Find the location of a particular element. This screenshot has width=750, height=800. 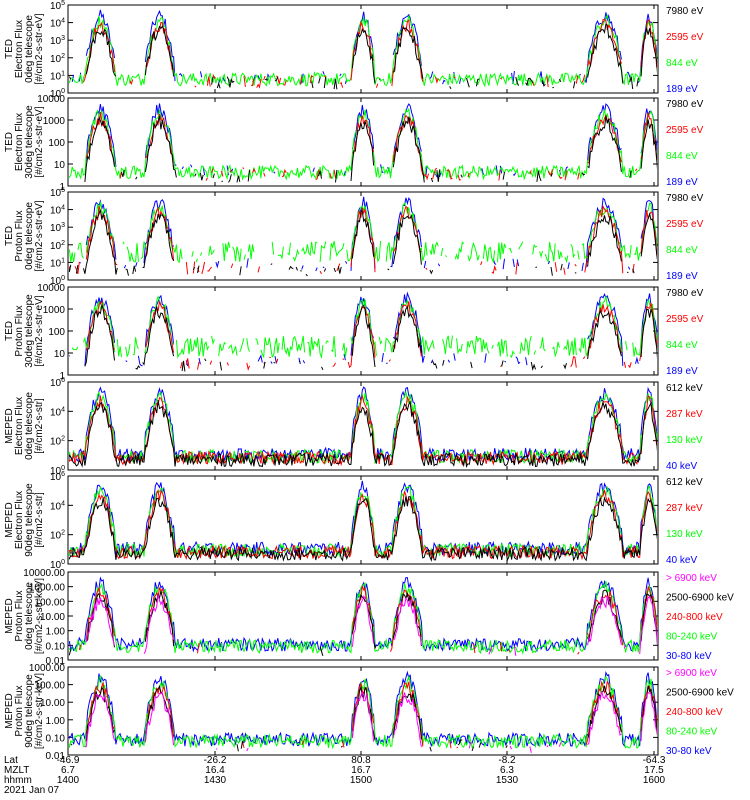

y-axis-label-line: [#/cm2-s-str] is located at coordinates (39, 426).